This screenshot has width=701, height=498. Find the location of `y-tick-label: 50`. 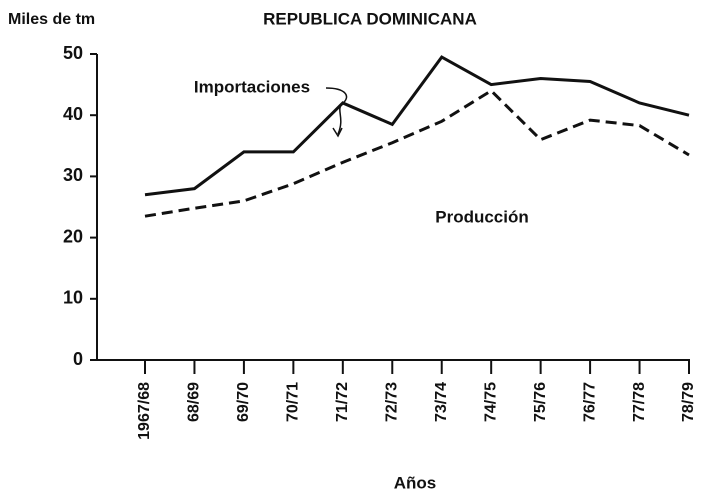

y-tick-label: 50 is located at coordinates (73, 53).